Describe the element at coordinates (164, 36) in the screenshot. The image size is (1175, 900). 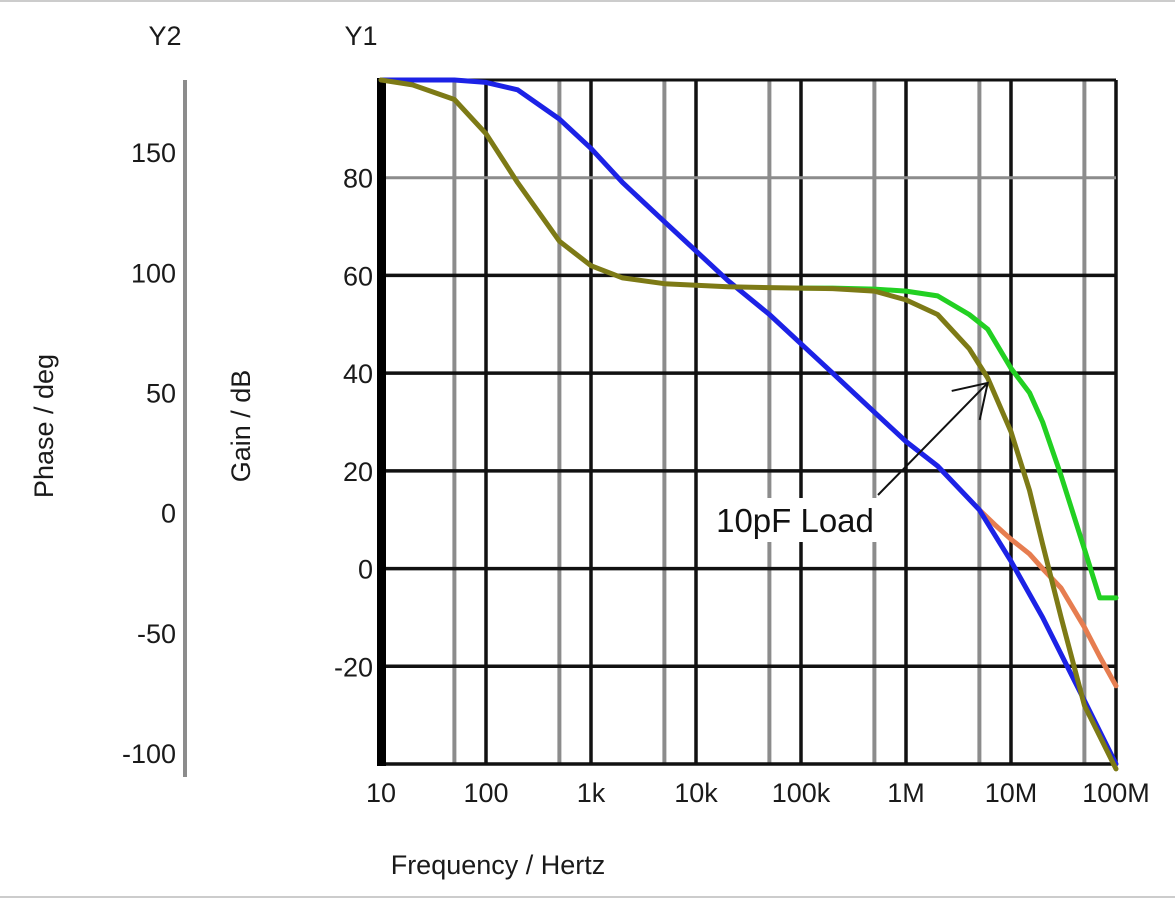
I see `y2-header: Y2` at that location.